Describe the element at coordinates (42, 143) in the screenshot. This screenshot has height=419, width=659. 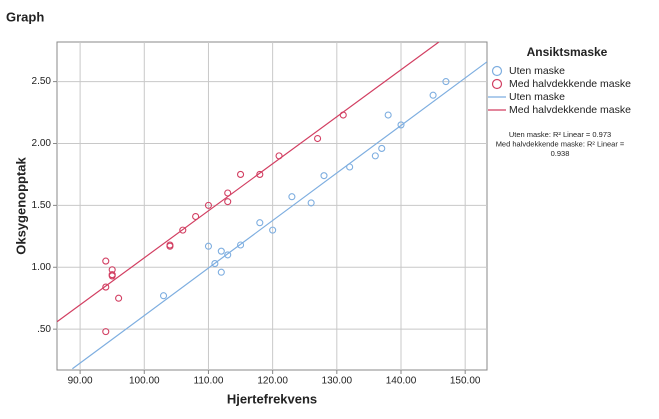
I see `y-tick-label: 2.00` at that location.